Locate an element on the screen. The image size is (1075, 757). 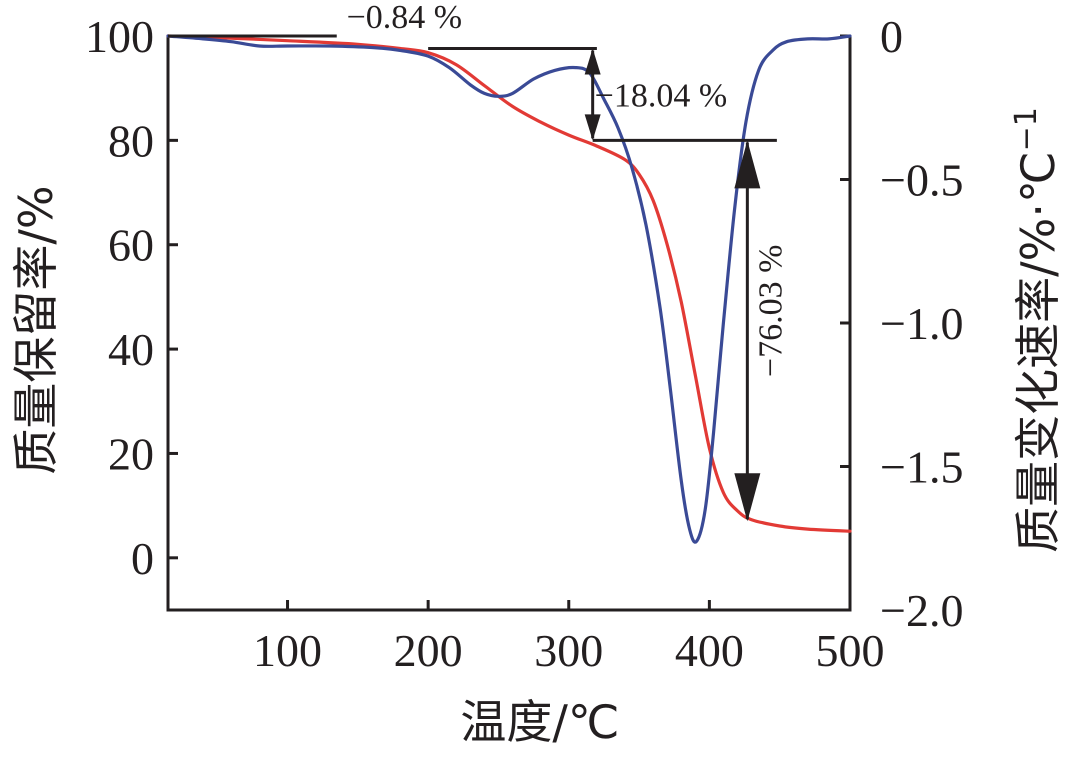
annotation-label-1: −0.84 % is located at coordinates (405, 18).